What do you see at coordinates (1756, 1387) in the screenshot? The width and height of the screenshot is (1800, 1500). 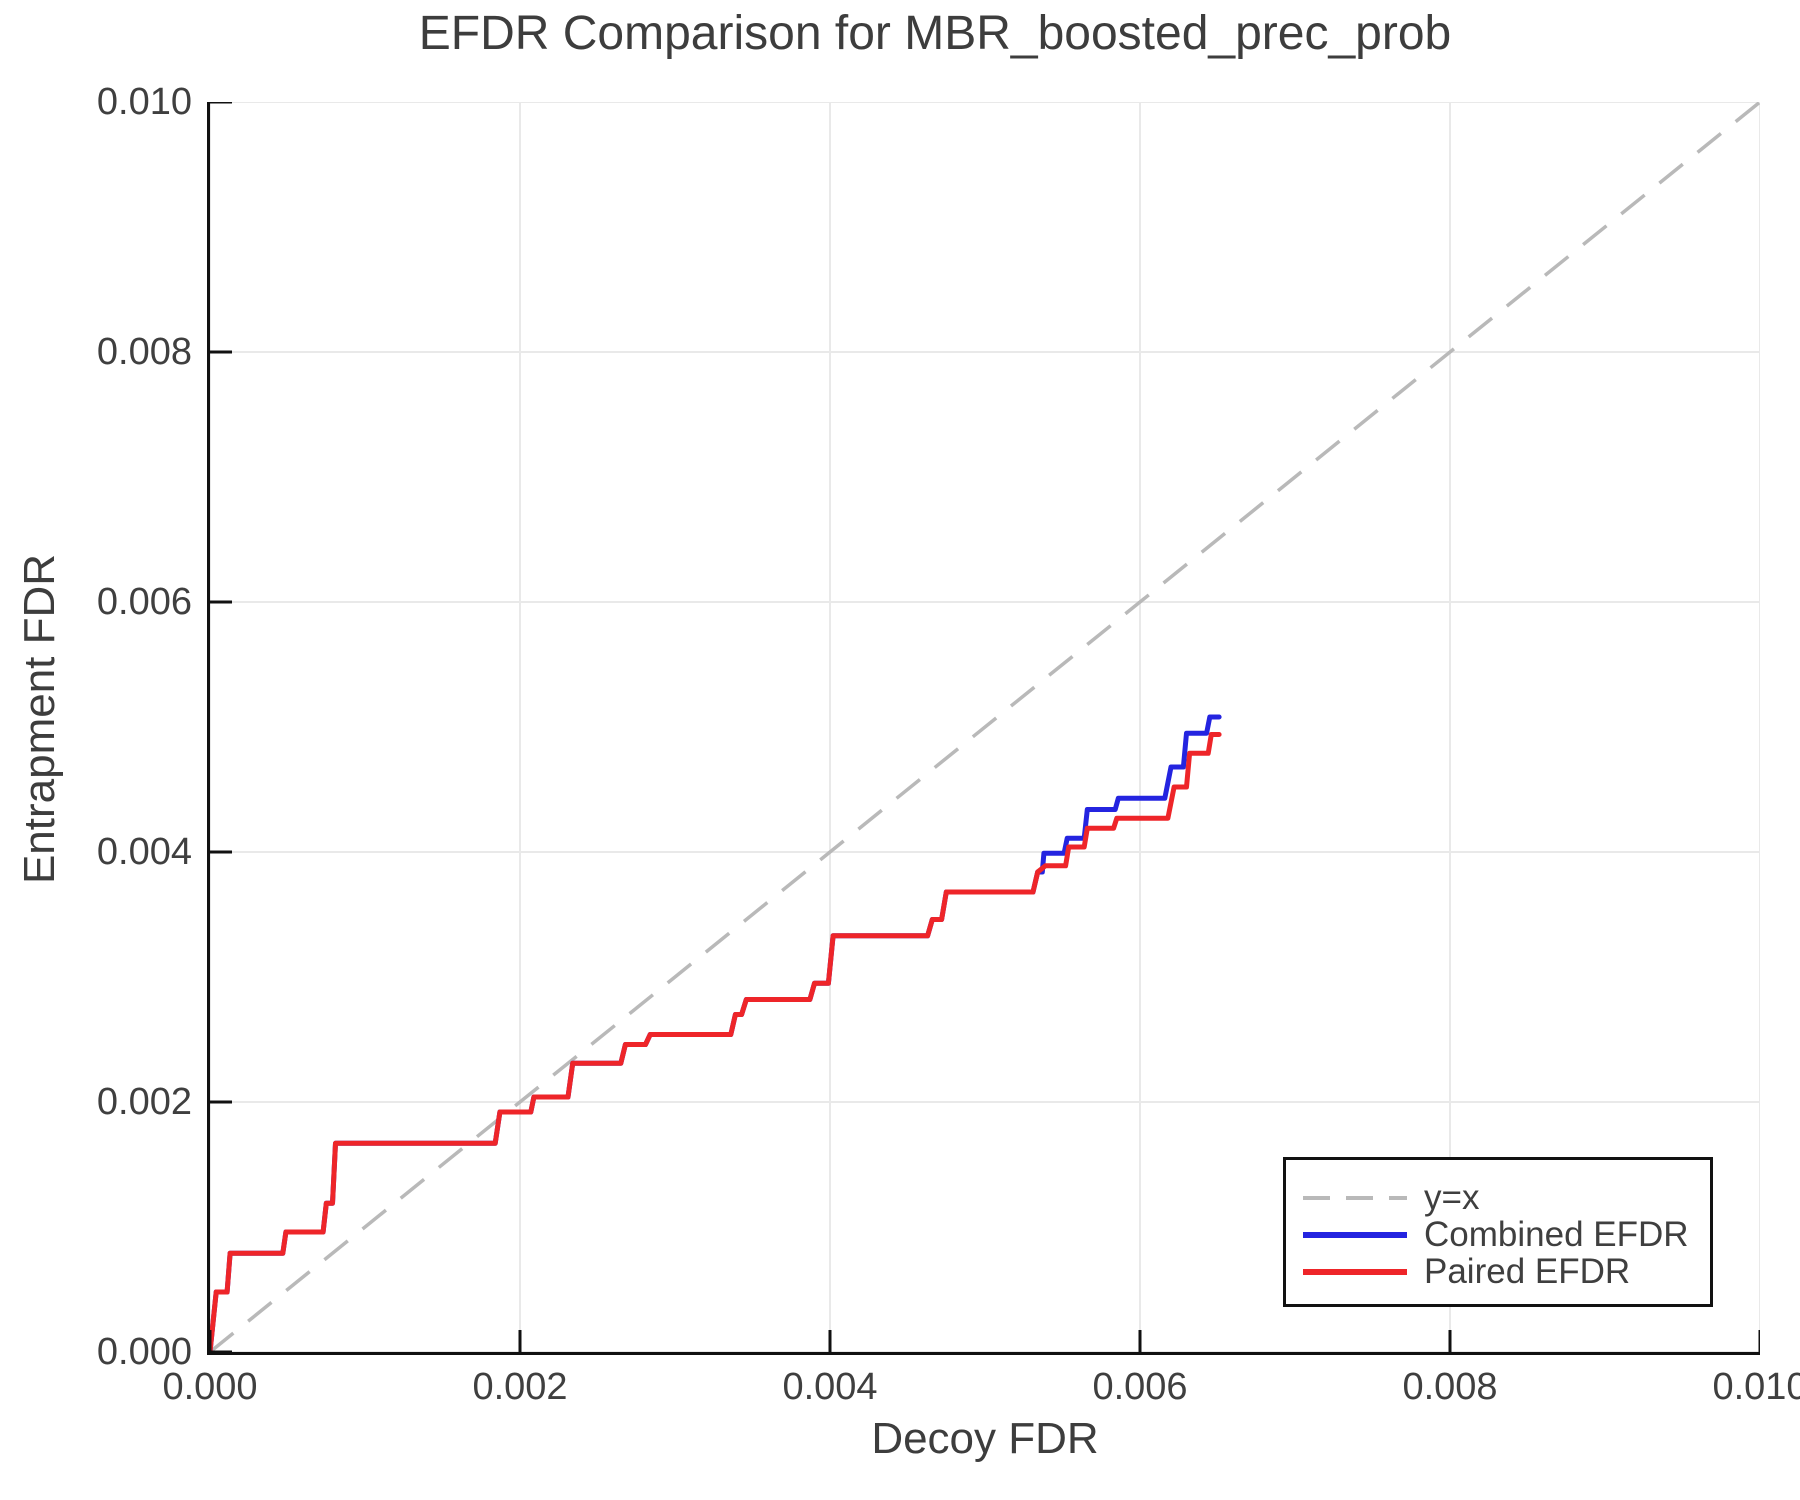 I see `x-tick-label: 0.010` at bounding box center [1756, 1387].